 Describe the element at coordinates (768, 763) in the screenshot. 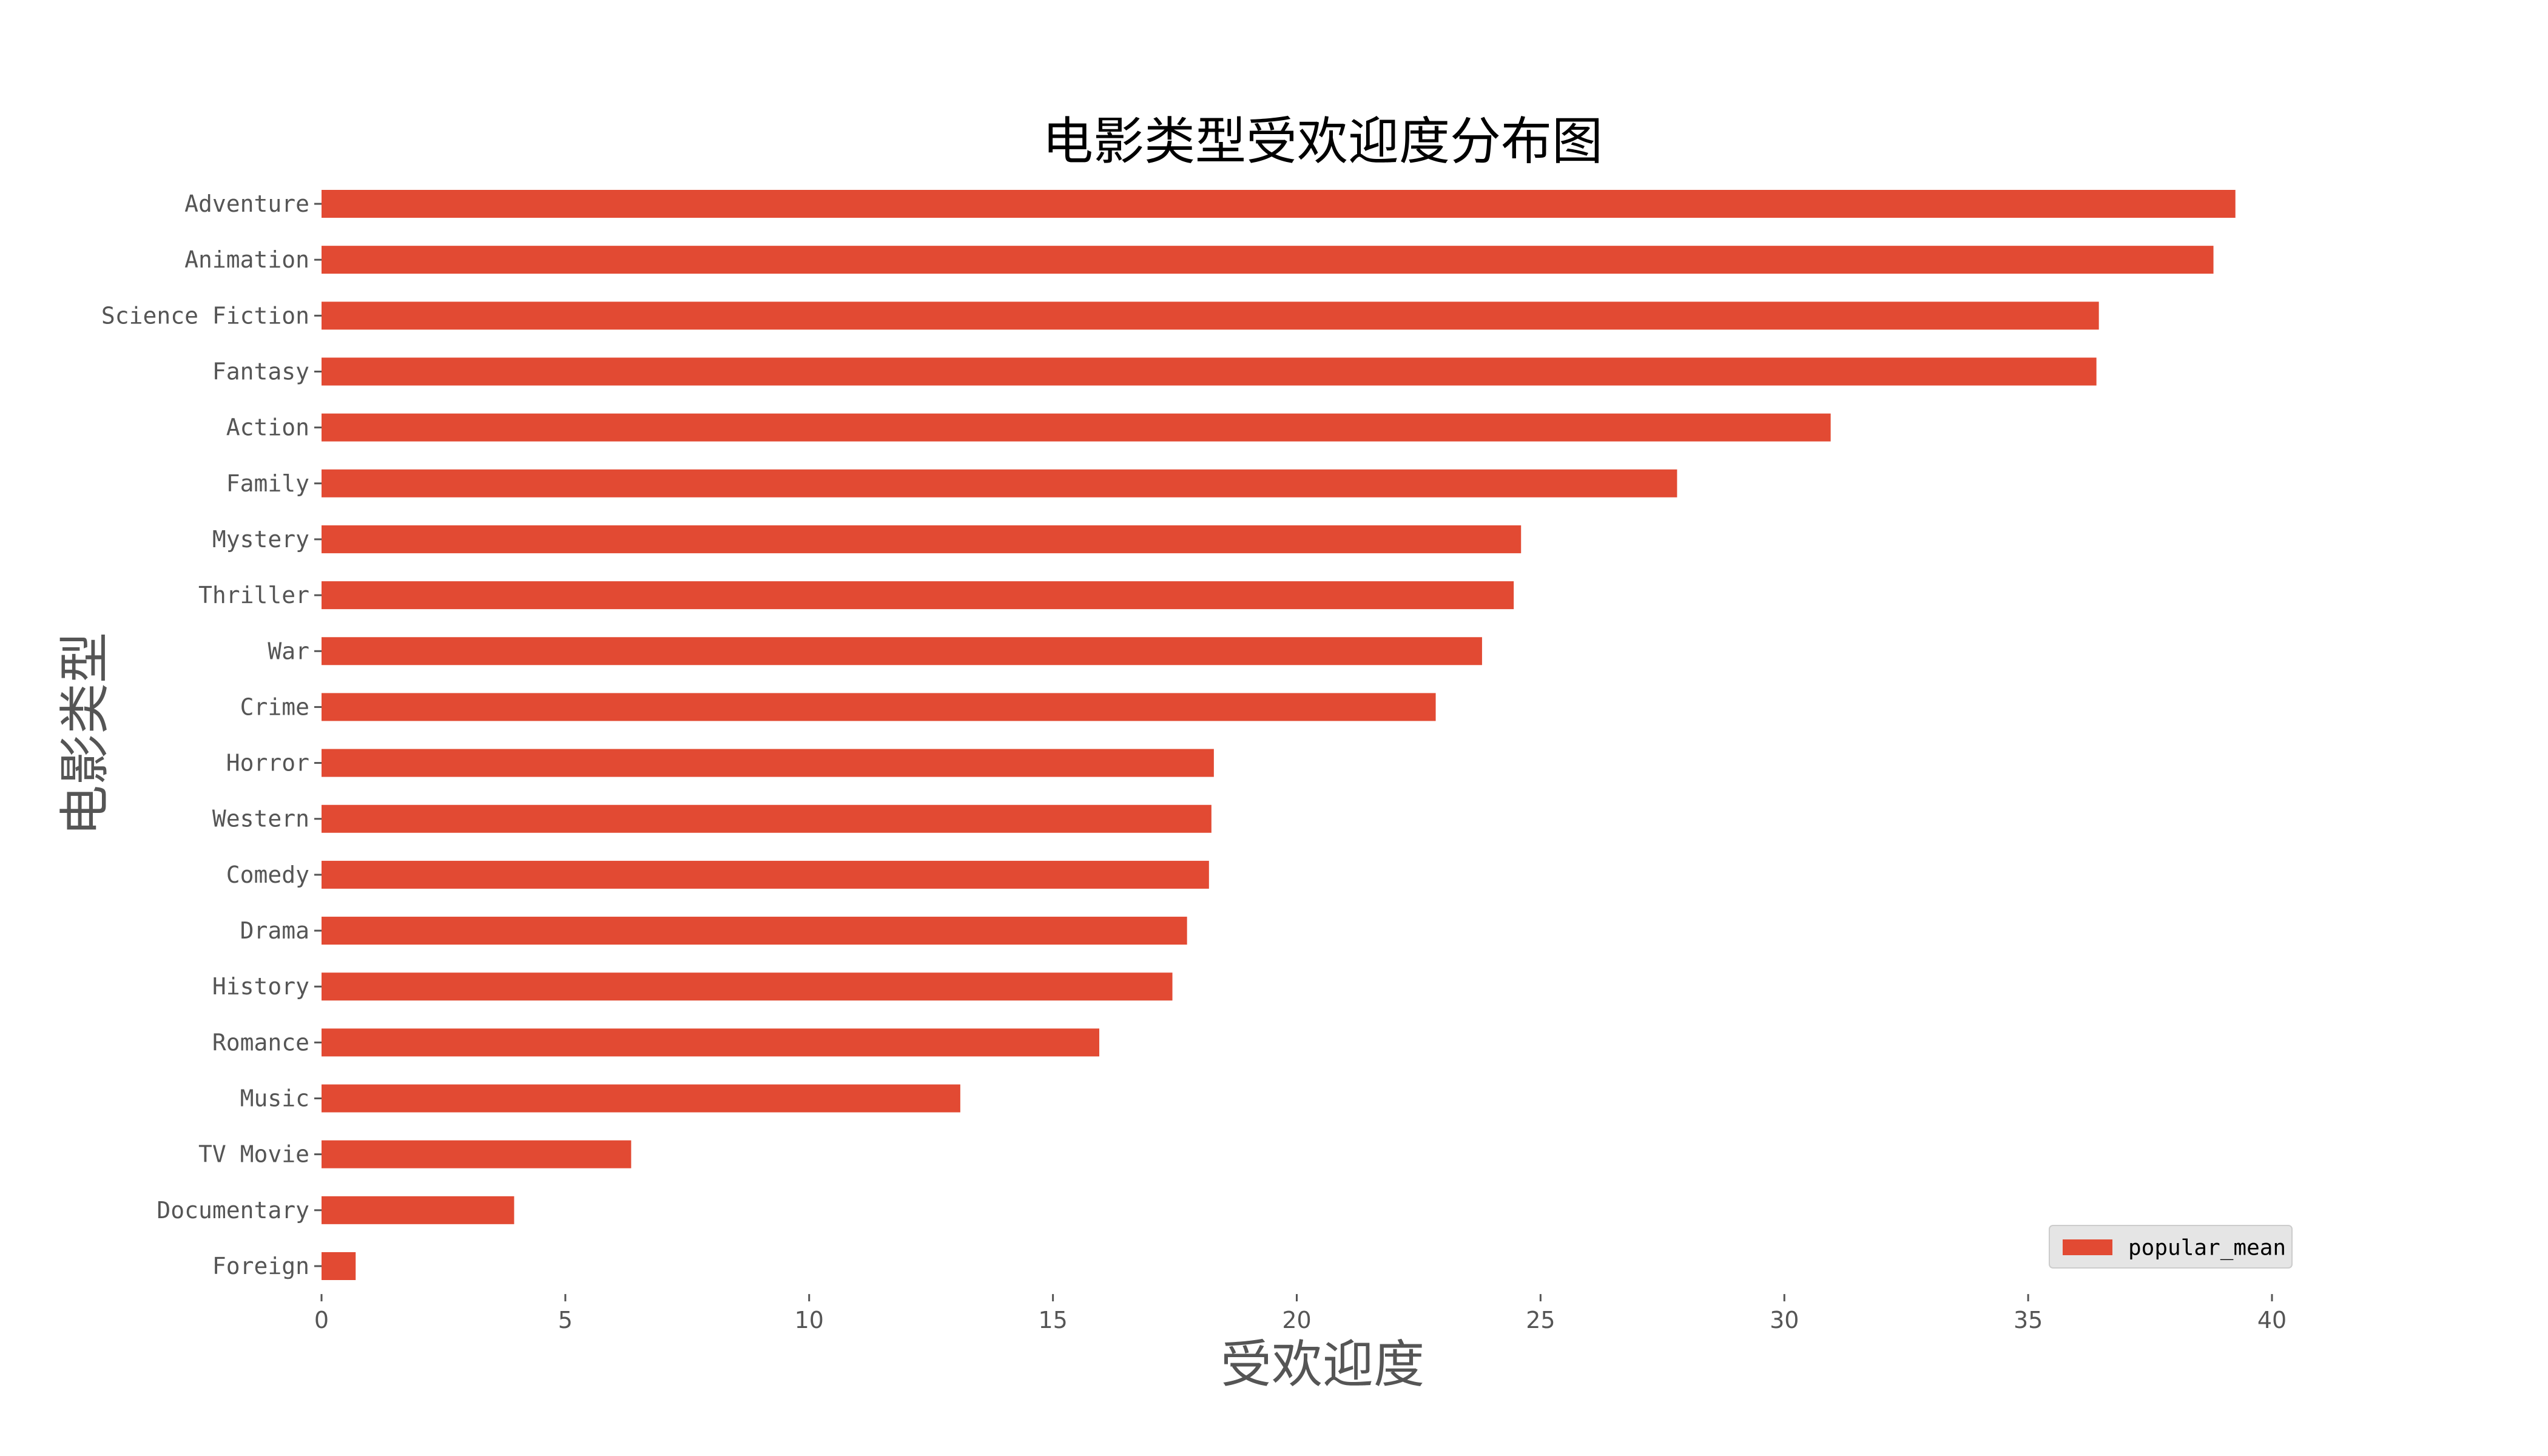

I see `bar-horror` at that location.